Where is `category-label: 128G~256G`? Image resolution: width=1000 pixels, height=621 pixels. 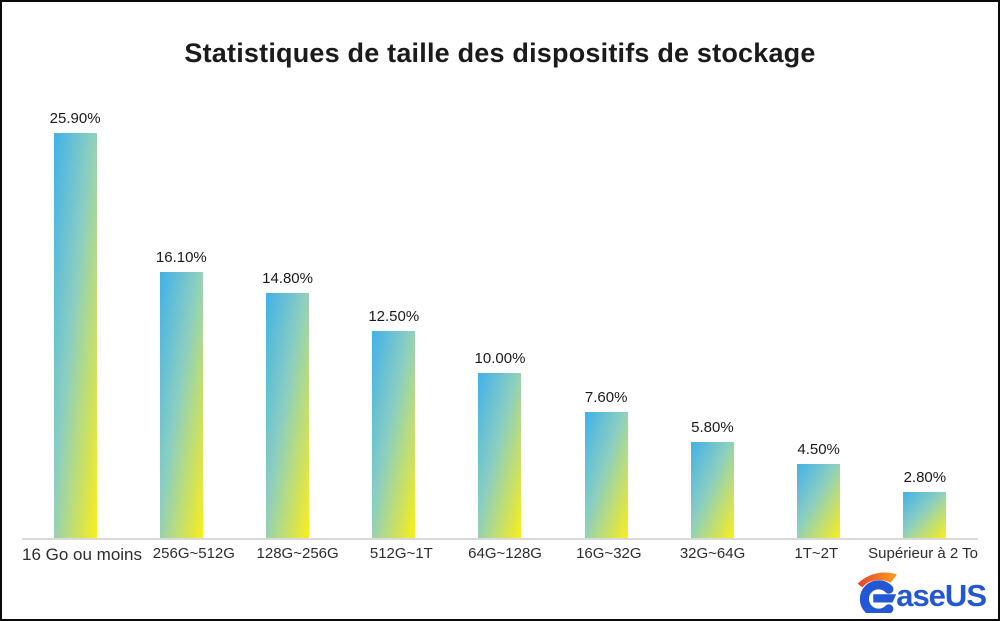 category-label: 128G~256G is located at coordinates (297, 553).